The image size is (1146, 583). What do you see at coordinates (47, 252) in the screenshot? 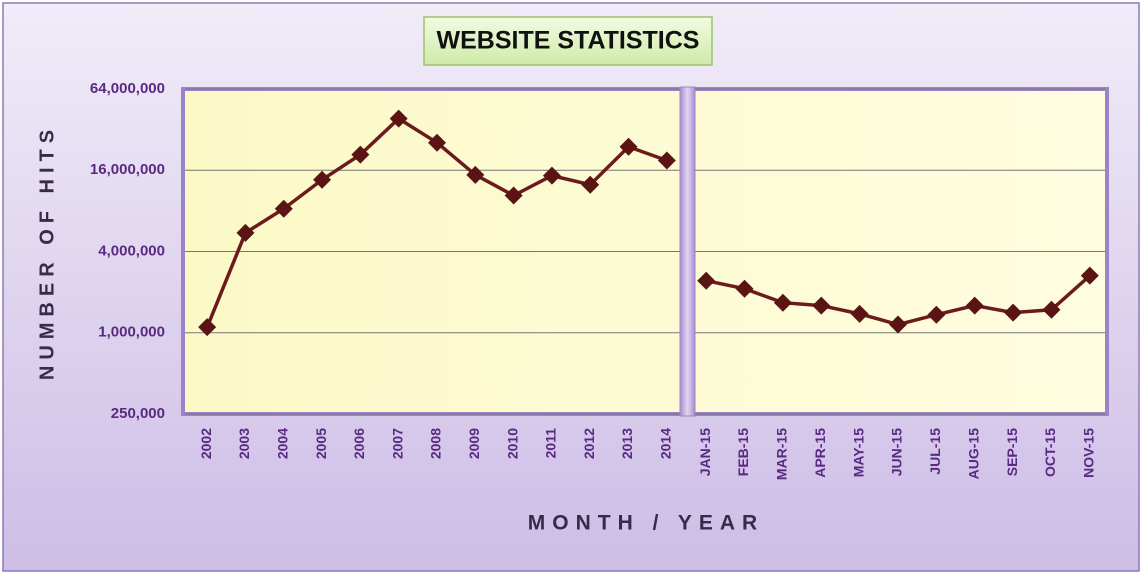
I see `y-axis-label: NUMBER OF HITS` at bounding box center [47, 252].